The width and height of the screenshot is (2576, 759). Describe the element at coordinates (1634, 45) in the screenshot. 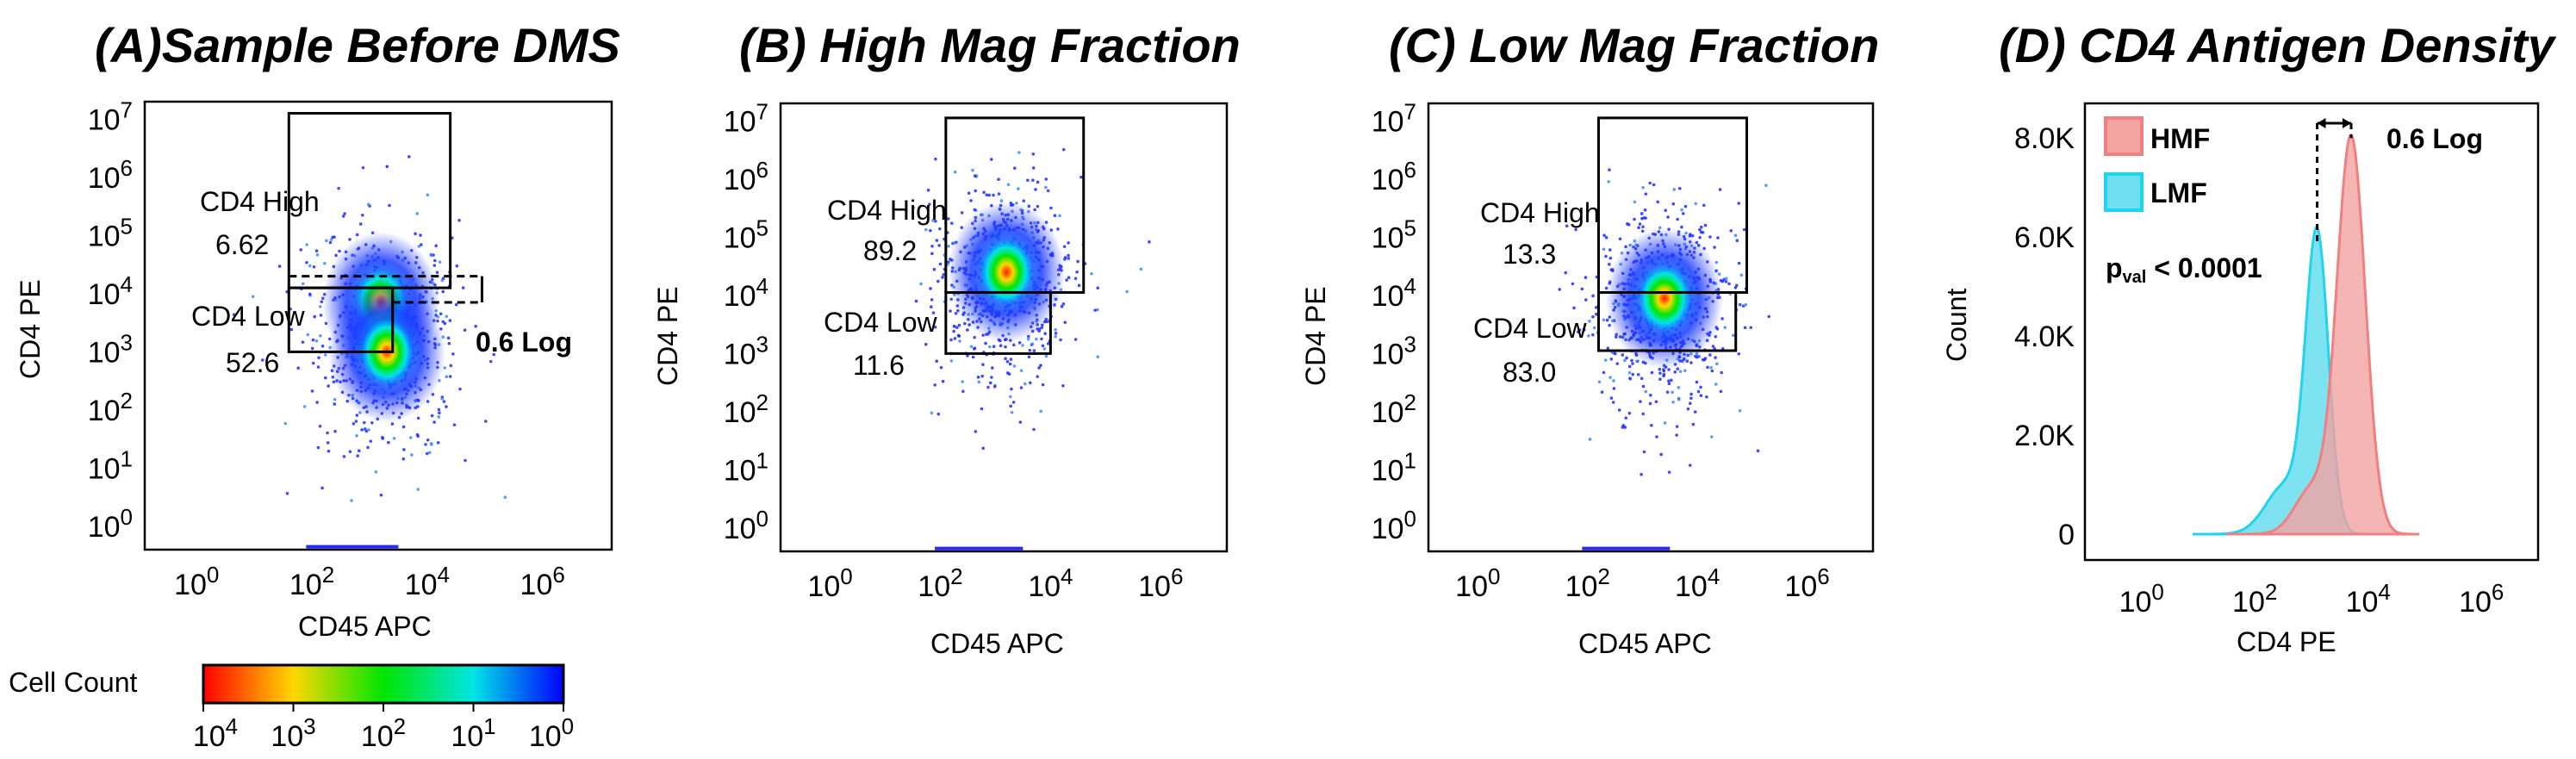

I see `panel-c-title: (C) Low Mag Fraction` at that location.